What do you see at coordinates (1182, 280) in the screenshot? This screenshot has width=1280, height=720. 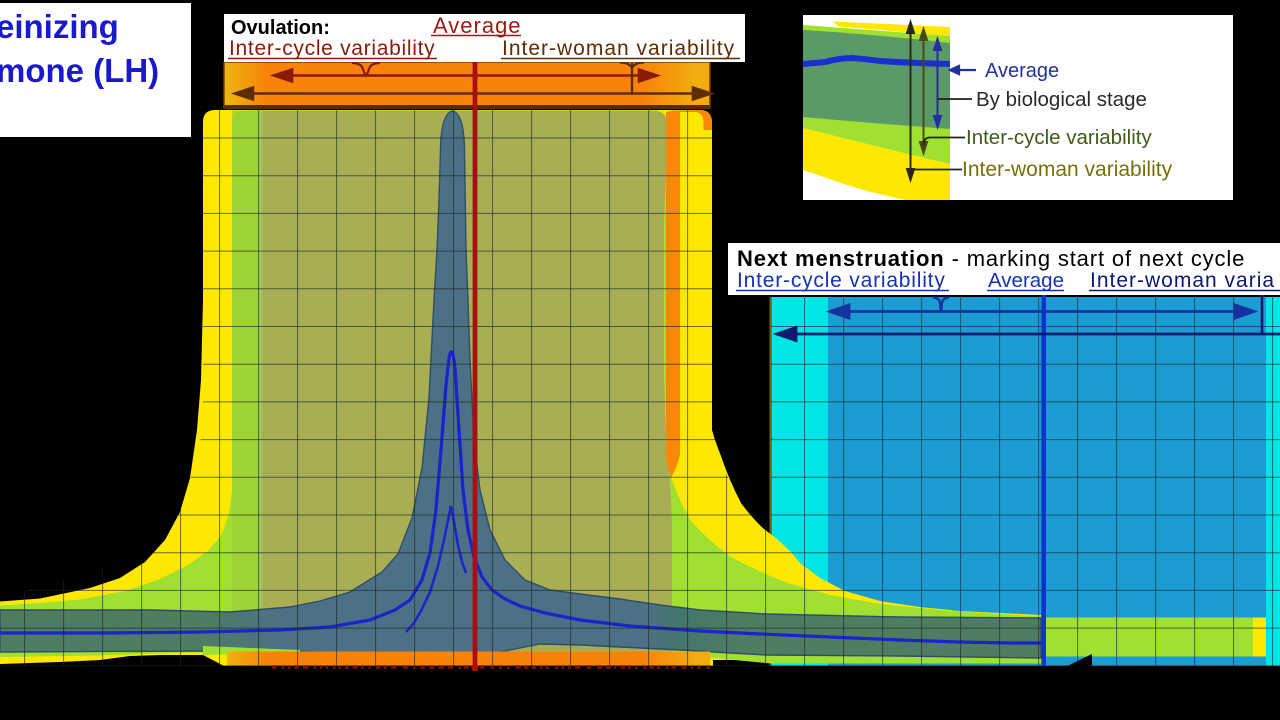 I see `svg-text: Inter-woman varia` at bounding box center [1182, 280].